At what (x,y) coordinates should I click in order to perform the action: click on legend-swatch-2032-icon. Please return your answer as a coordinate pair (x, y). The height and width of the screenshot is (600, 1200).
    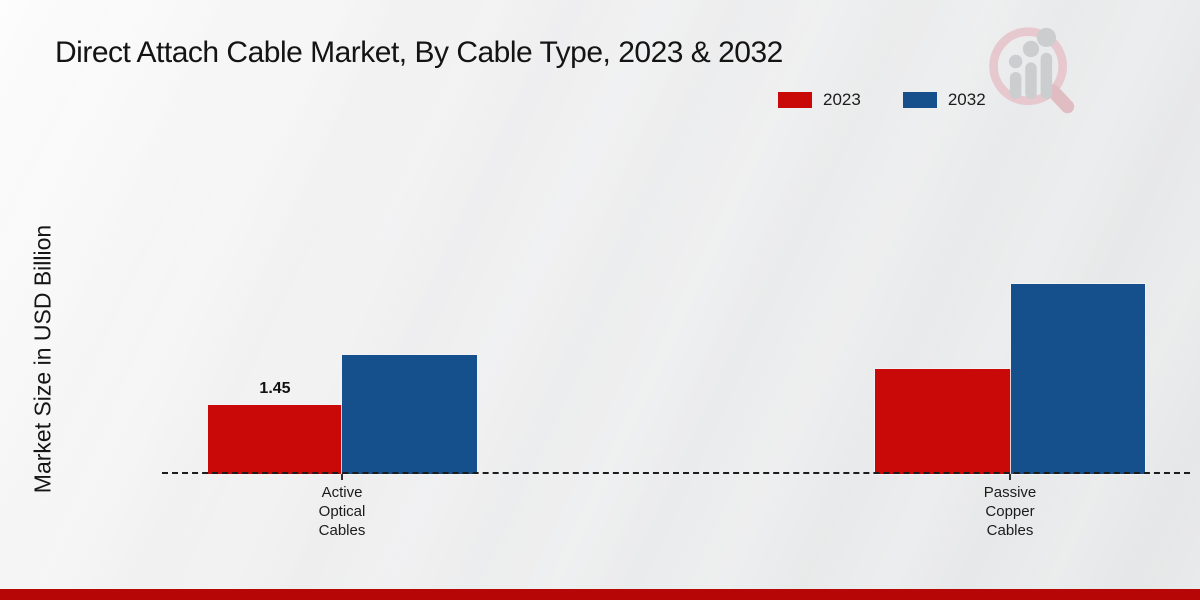
    Looking at the image, I should click on (919, 100).